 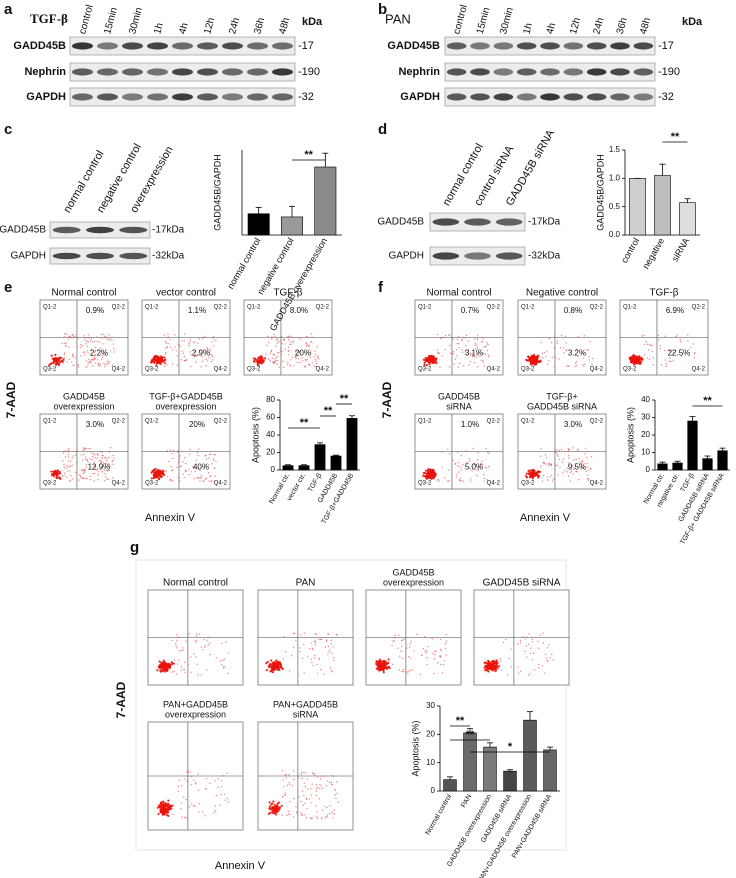 I want to click on quadrant-percent: 9.5%, so click(x=577, y=467).